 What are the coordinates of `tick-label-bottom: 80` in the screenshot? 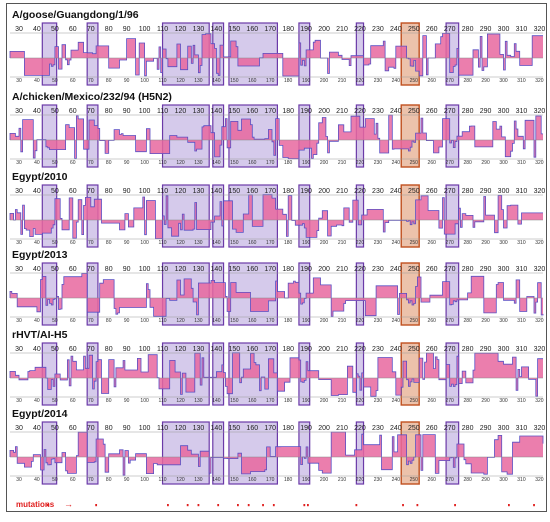 It's located at (109, 81).